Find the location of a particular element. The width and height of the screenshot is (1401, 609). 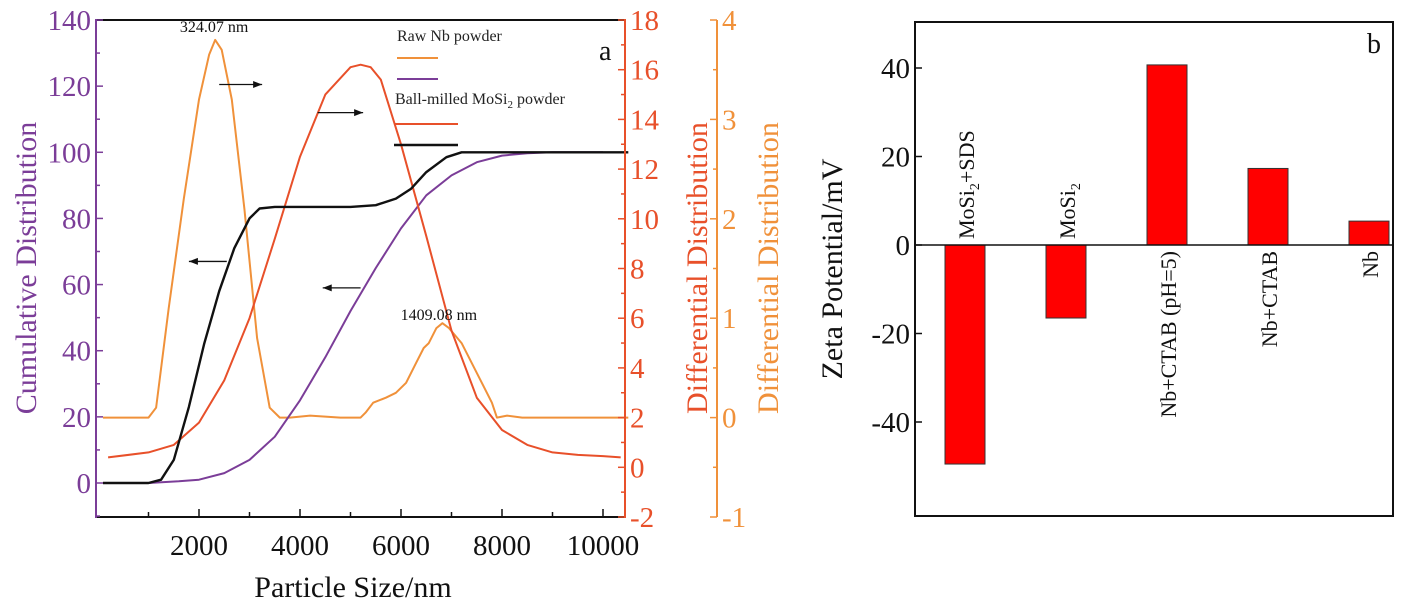

panel-a-arrows-layer is located at coordinates (276, 186).